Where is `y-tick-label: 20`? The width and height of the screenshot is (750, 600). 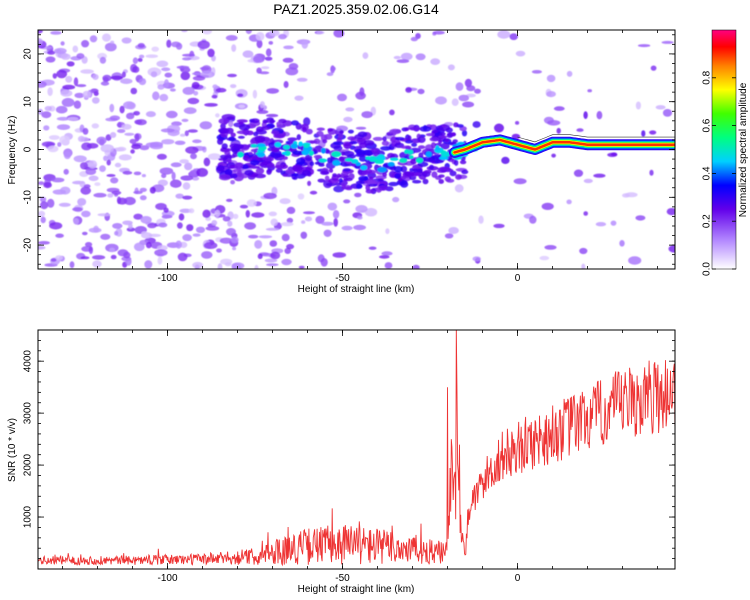
y-tick-label: 20 is located at coordinates (28, 54).